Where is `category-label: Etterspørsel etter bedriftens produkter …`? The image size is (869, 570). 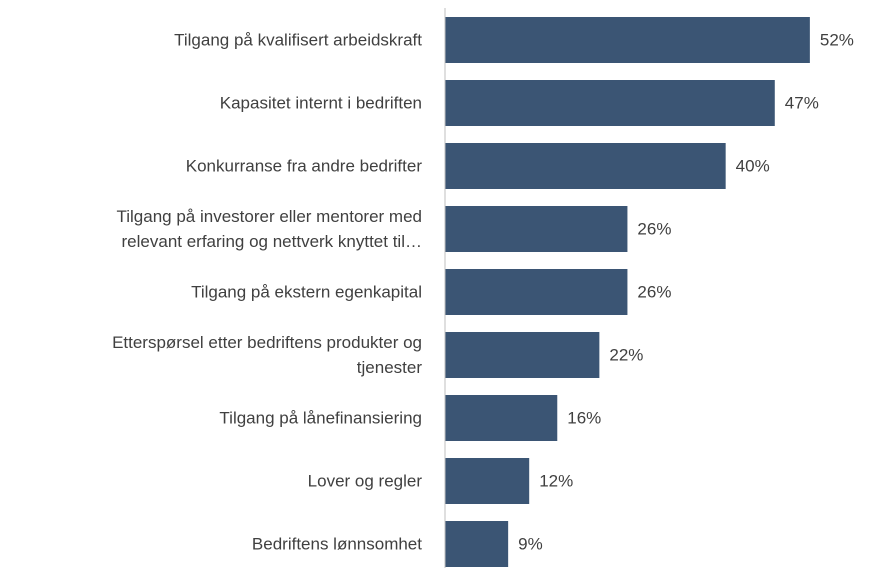 category-label: Etterspørsel etter bedriftens produkter … is located at coordinates (267, 355).